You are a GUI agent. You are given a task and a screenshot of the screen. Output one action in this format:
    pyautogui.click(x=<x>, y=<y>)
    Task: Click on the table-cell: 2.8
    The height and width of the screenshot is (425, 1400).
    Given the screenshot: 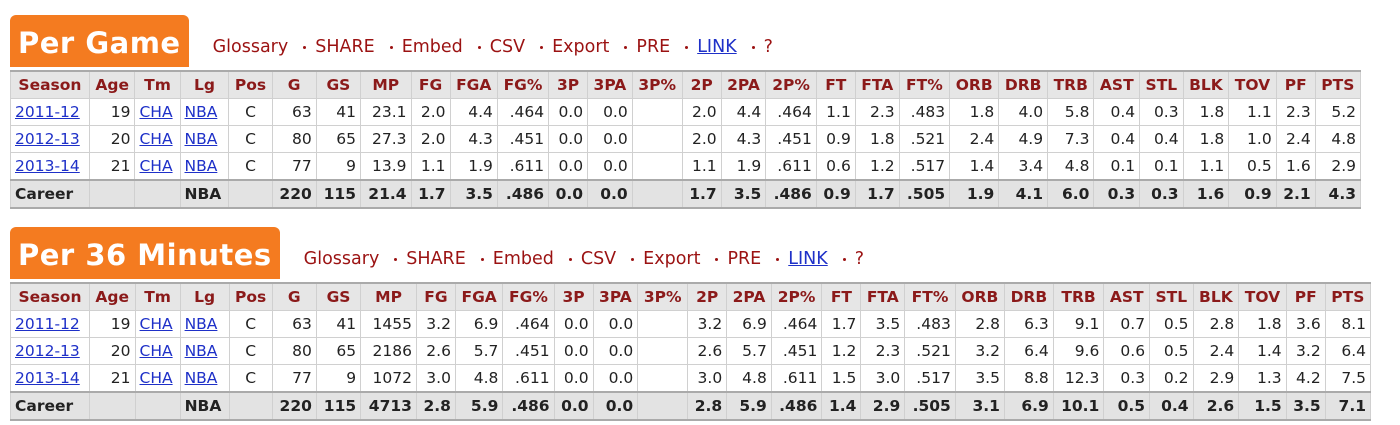 What is the action you would take?
    pyautogui.click(x=707, y=406)
    